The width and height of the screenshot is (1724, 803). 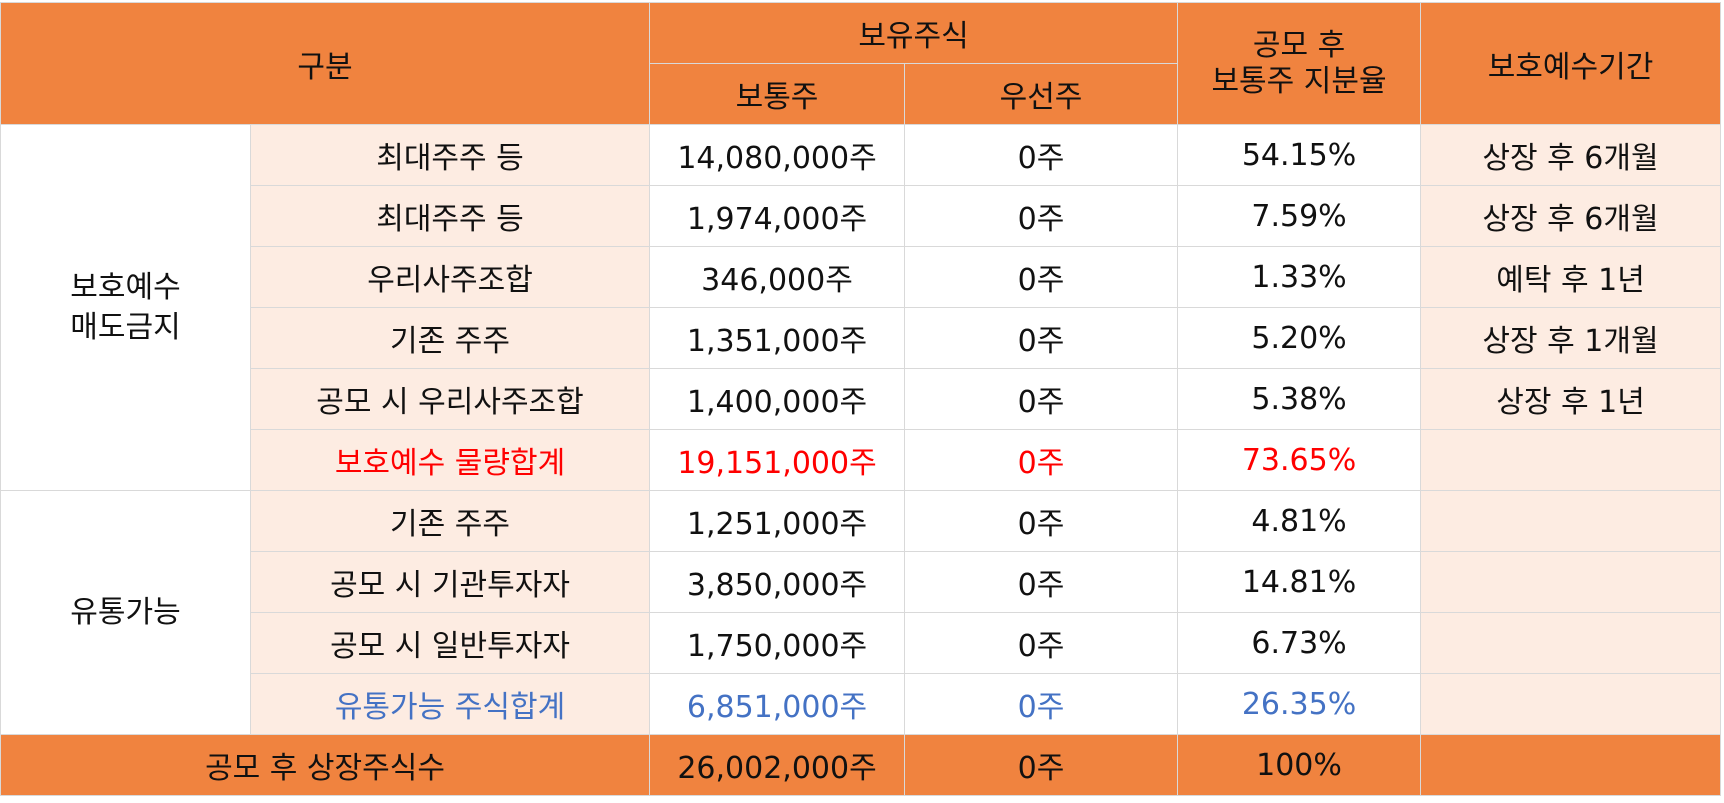 I want to click on table-row: 공모 시 우리사주조합 1,400,000주 0주 5.38% 상장 후 1년, so click(x=861, y=399).